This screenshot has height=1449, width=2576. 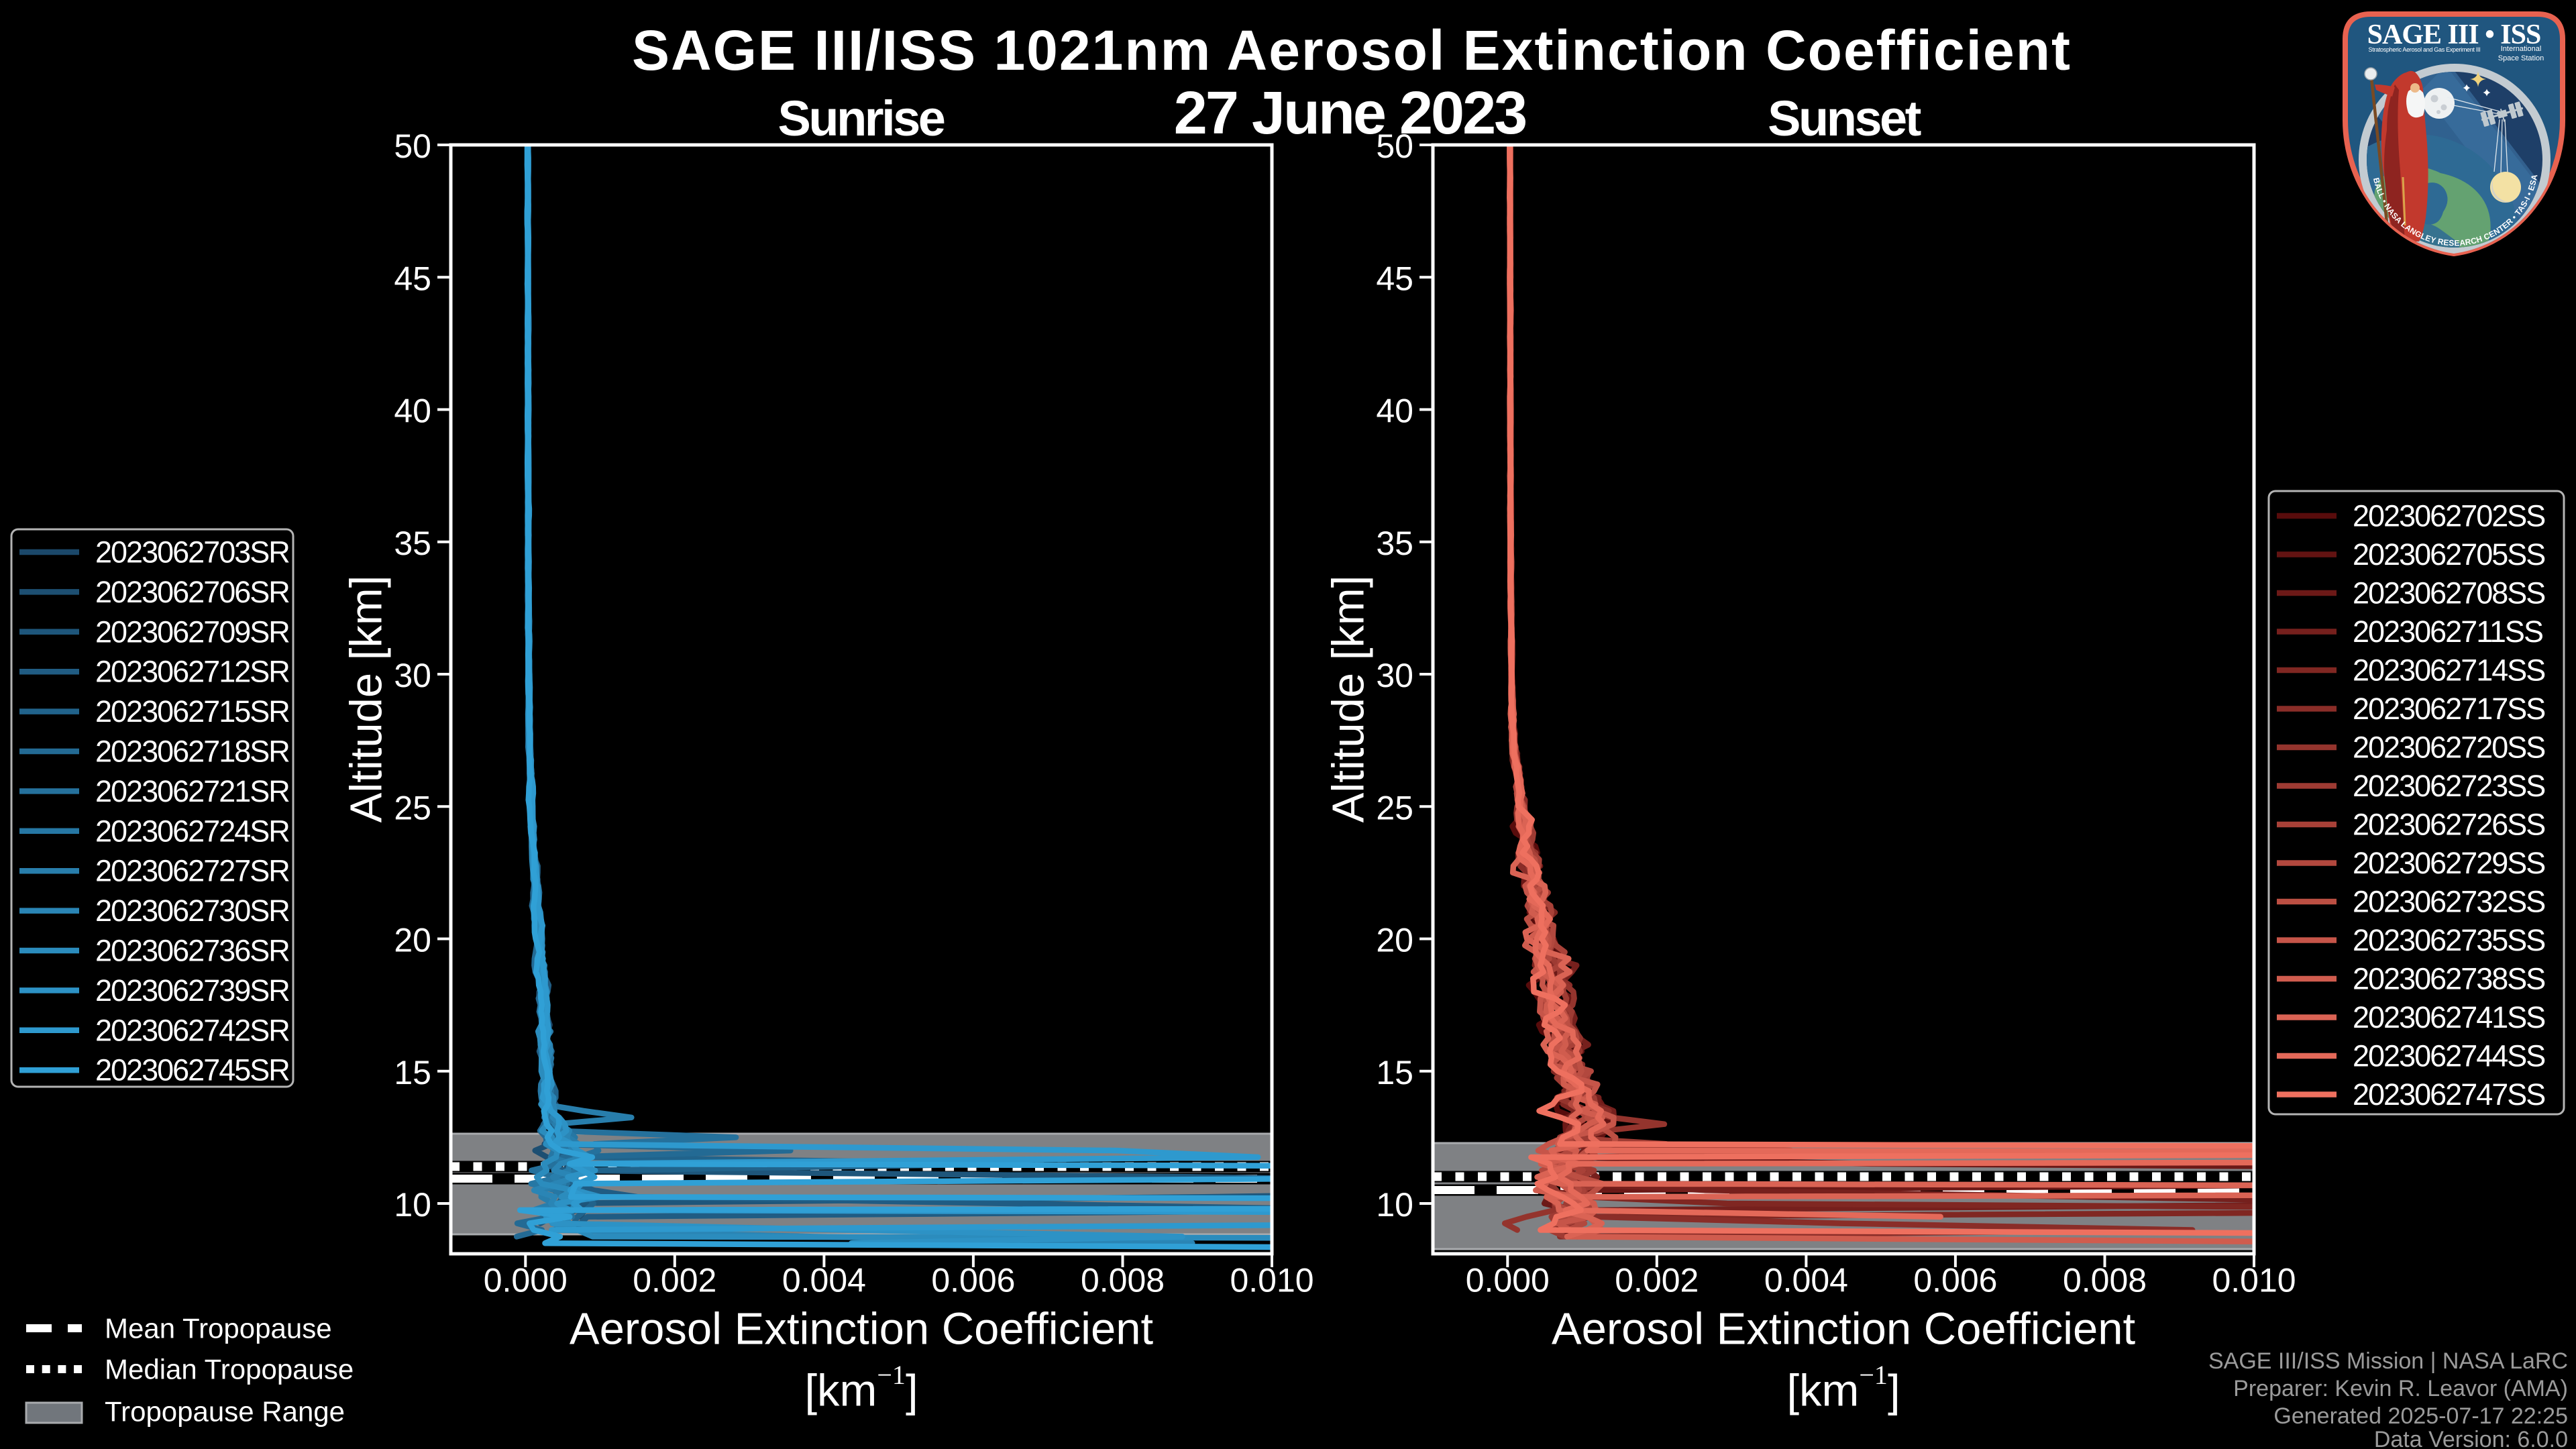 What do you see at coordinates (192, 1070) in the screenshot?
I see `svg-text: 2023062745SR` at bounding box center [192, 1070].